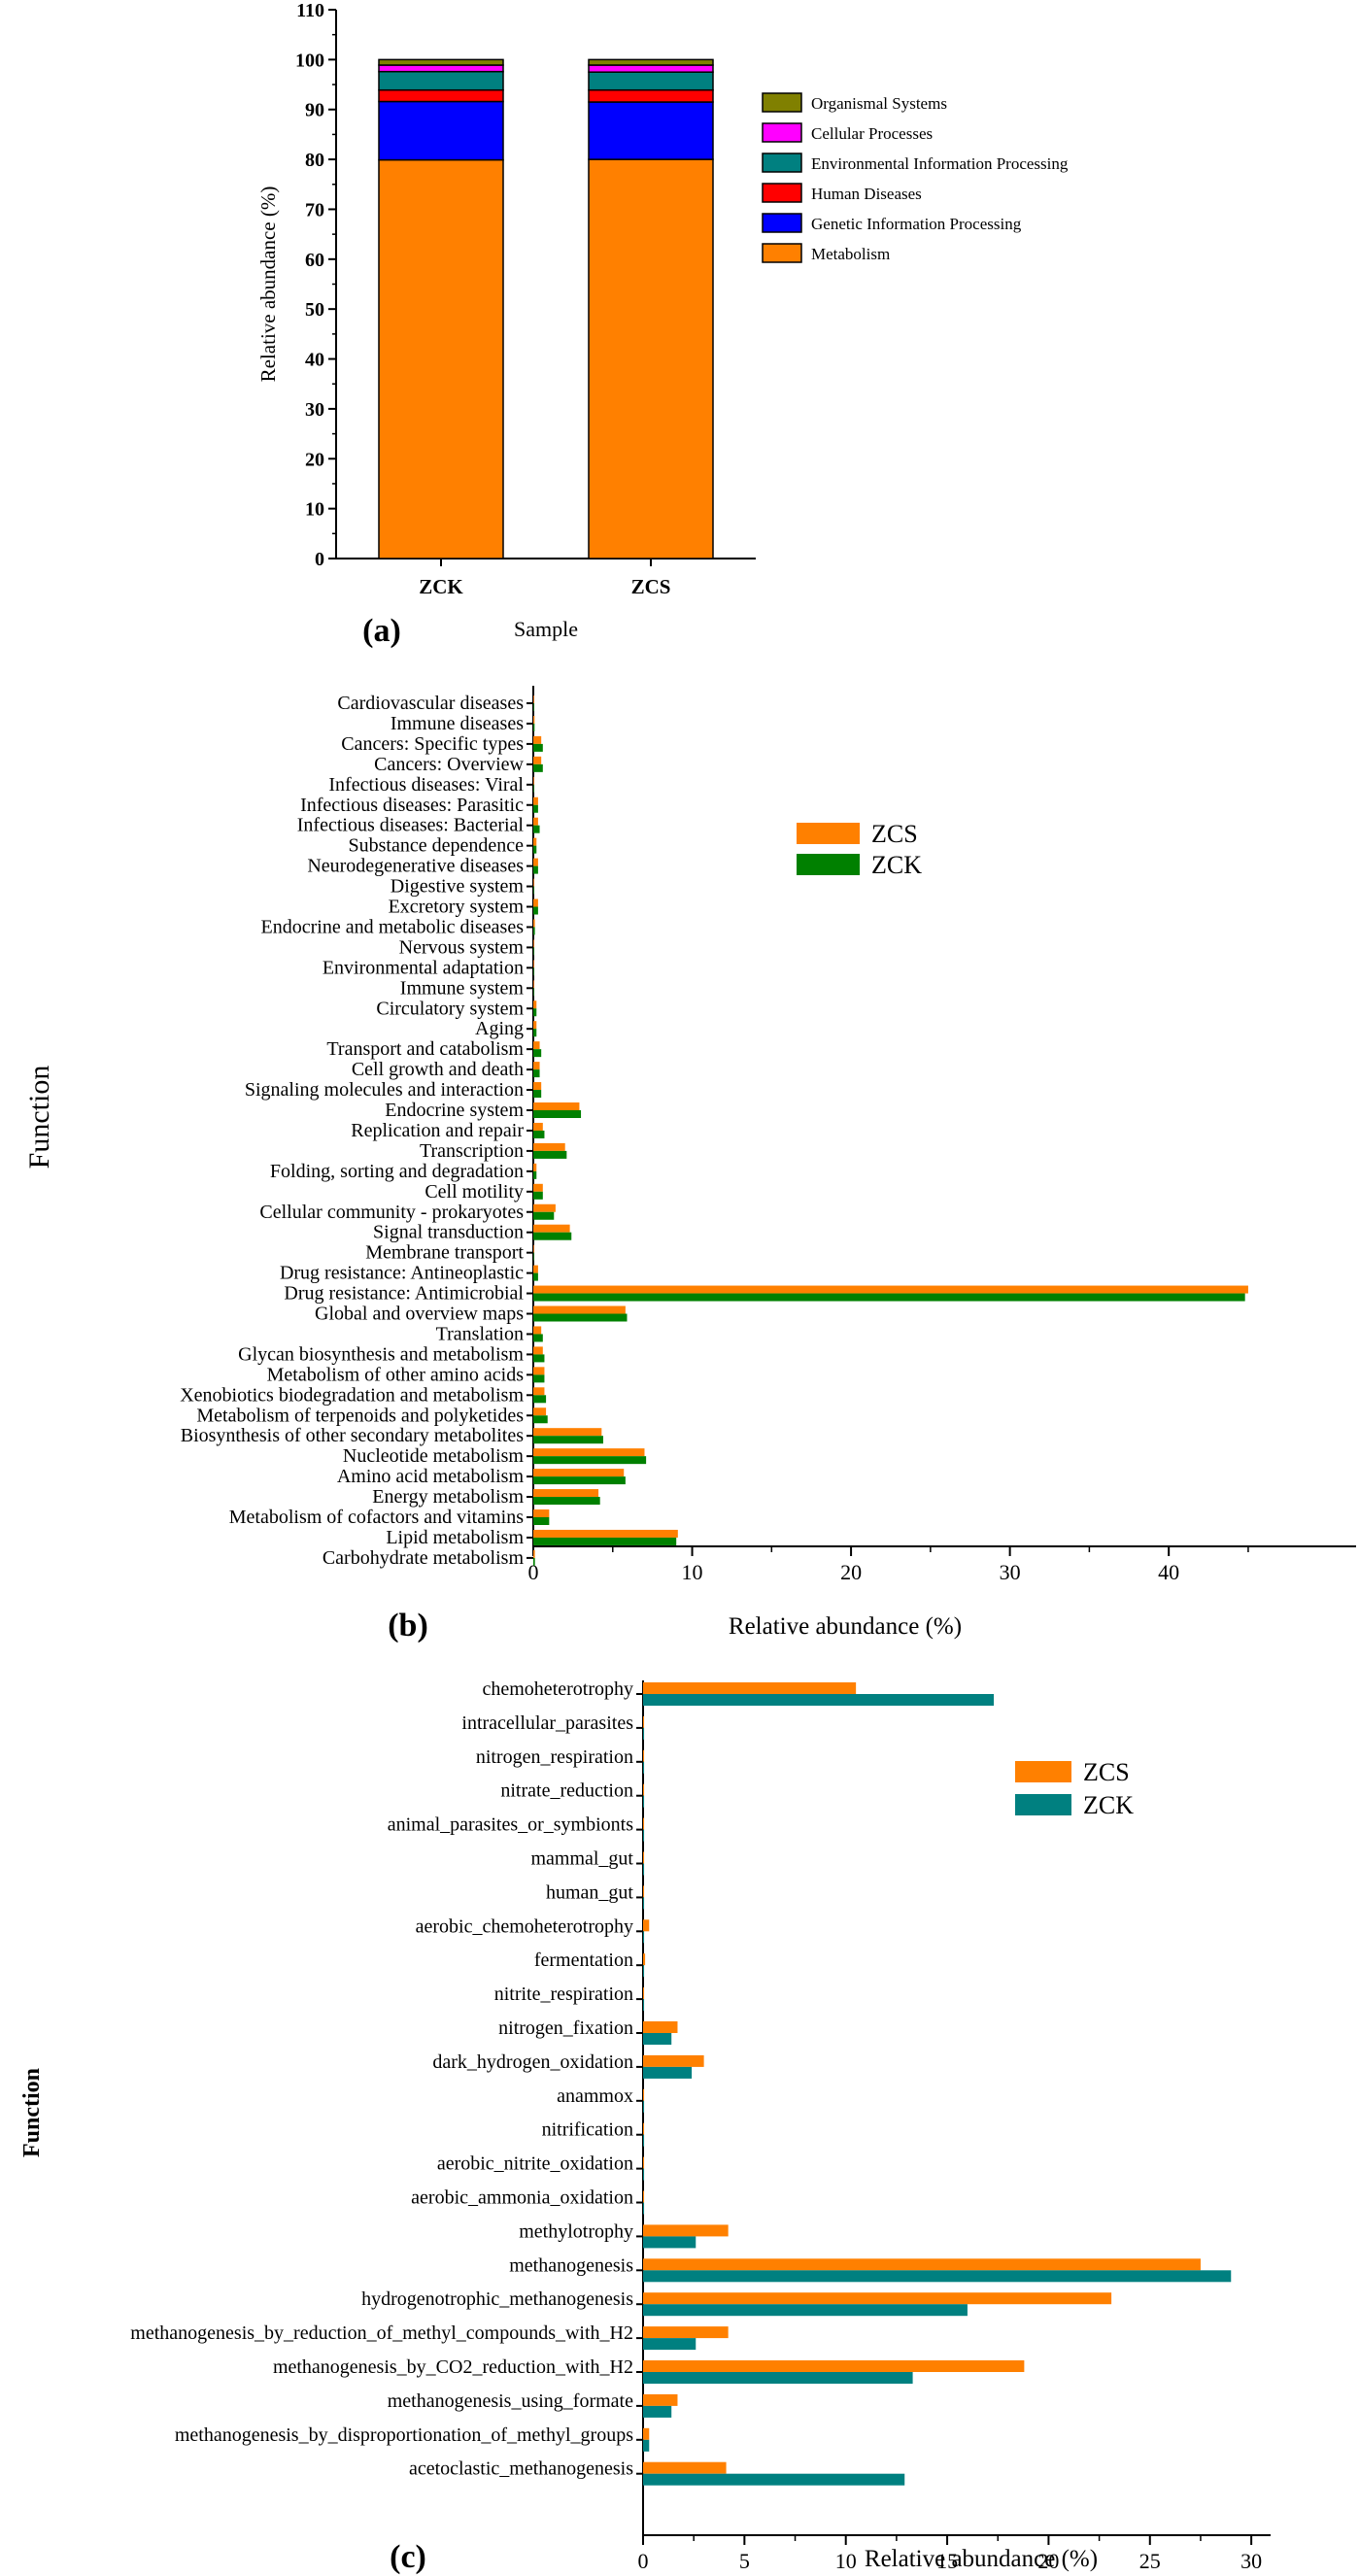  Describe the element at coordinates (535, 1276) in the screenshot. I see `bar-zck-drug-resistance-antineoplastic` at that location.